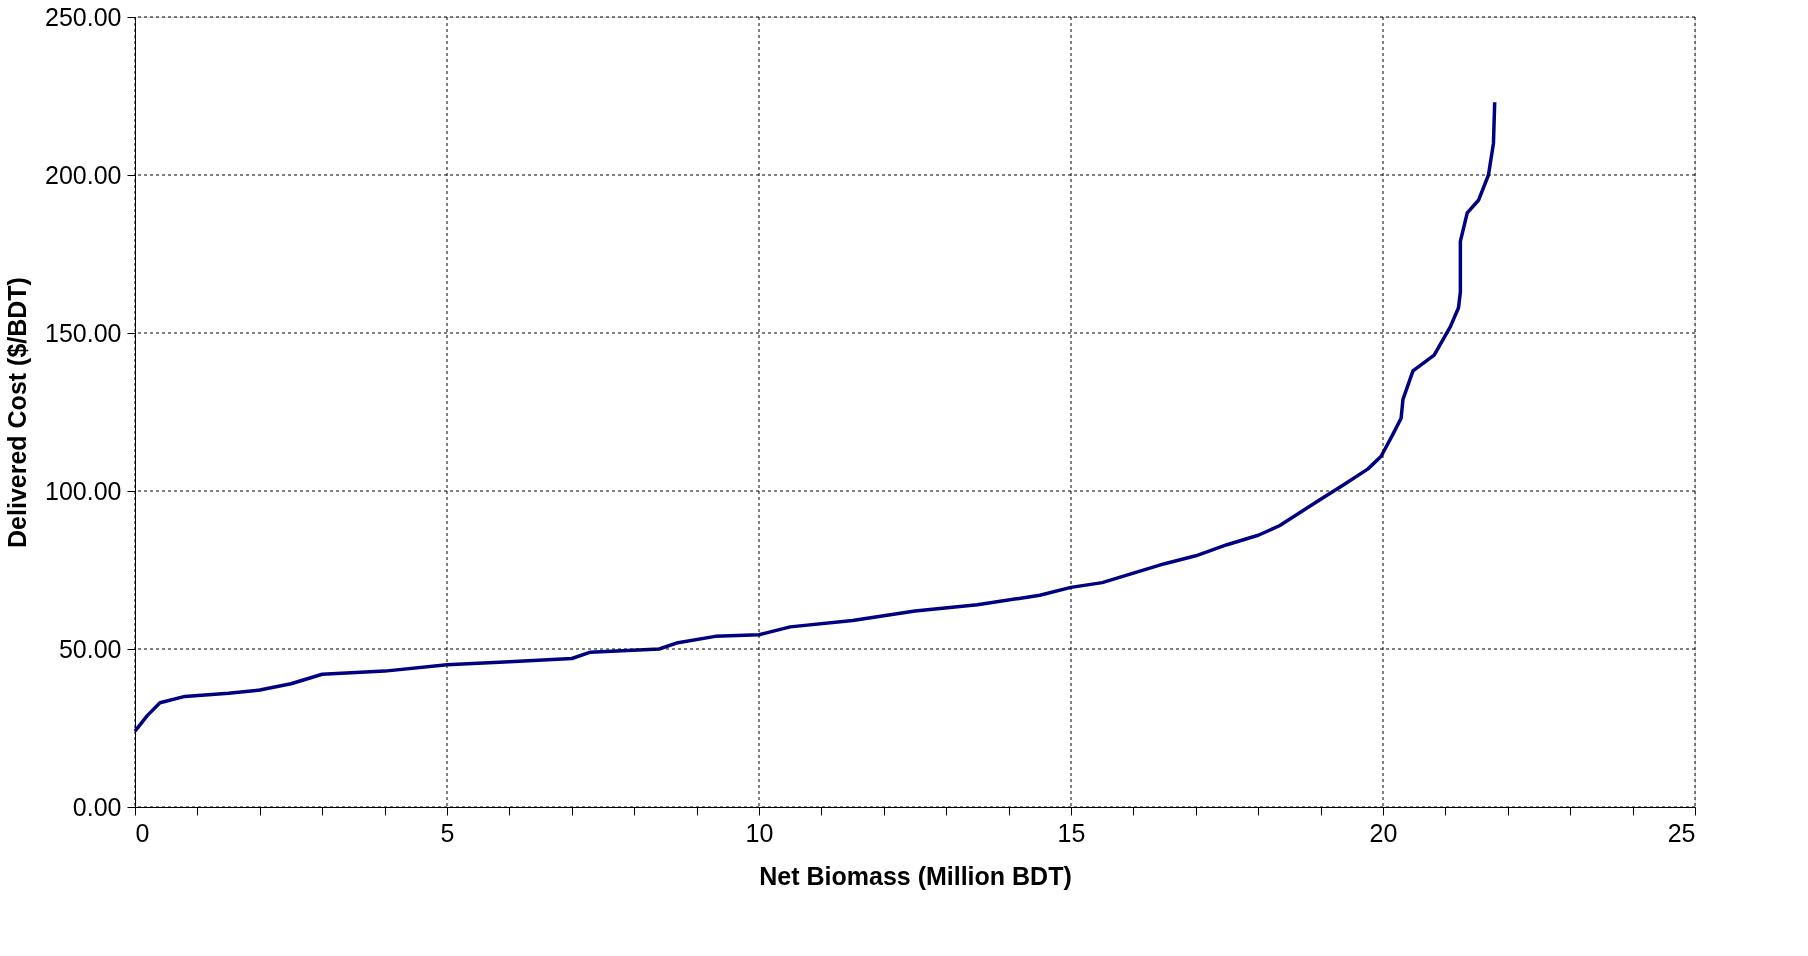 This screenshot has width=1808, height=956. Describe the element at coordinates (97, 806) in the screenshot. I see `y-tick-label: 0.00` at that location.